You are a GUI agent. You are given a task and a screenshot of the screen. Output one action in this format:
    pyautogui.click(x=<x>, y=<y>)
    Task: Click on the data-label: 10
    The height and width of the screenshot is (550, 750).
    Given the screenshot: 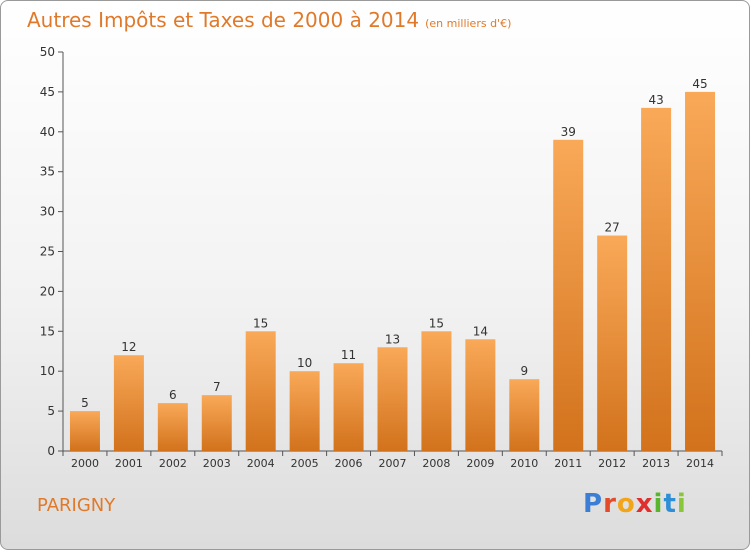 What is the action you would take?
    pyautogui.click(x=304, y=363)
    